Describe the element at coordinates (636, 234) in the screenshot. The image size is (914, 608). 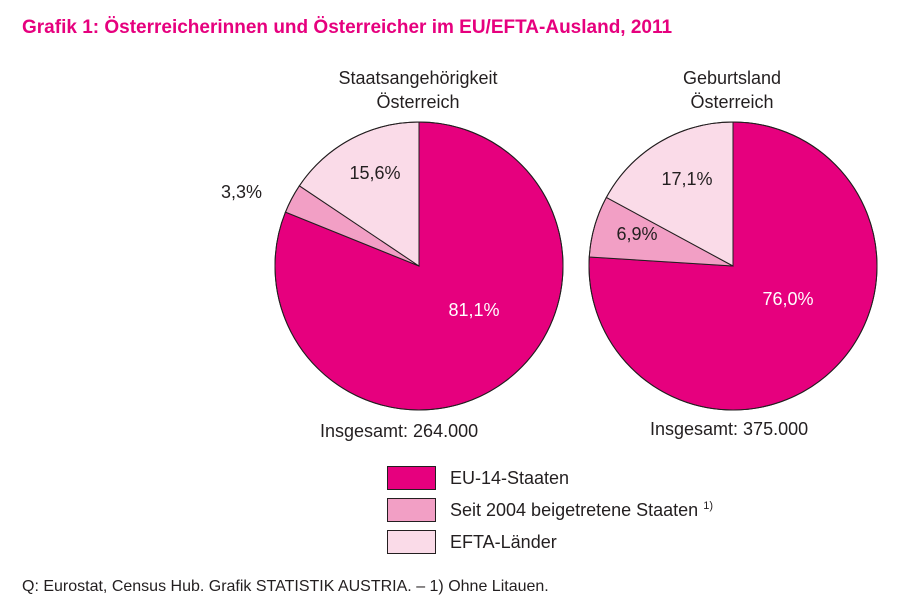
I see `pie2-label-seit2004: 6,9%` at that location.